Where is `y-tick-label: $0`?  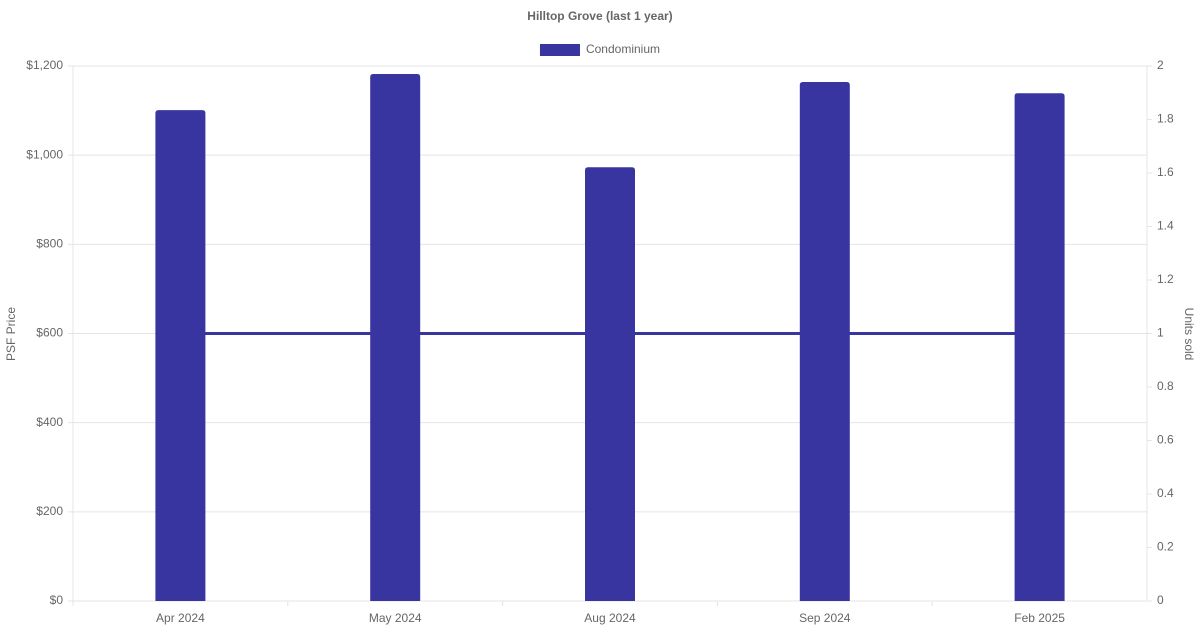 y-tick-label: $0 is located at coordinates (57, 600).